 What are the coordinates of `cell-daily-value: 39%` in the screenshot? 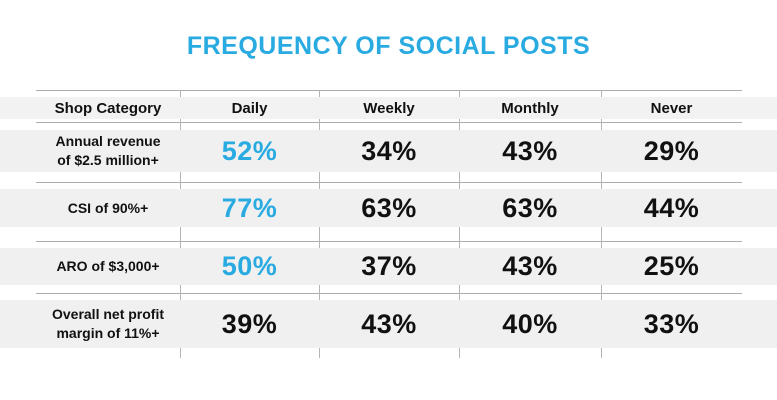 It's located at (249, 323).